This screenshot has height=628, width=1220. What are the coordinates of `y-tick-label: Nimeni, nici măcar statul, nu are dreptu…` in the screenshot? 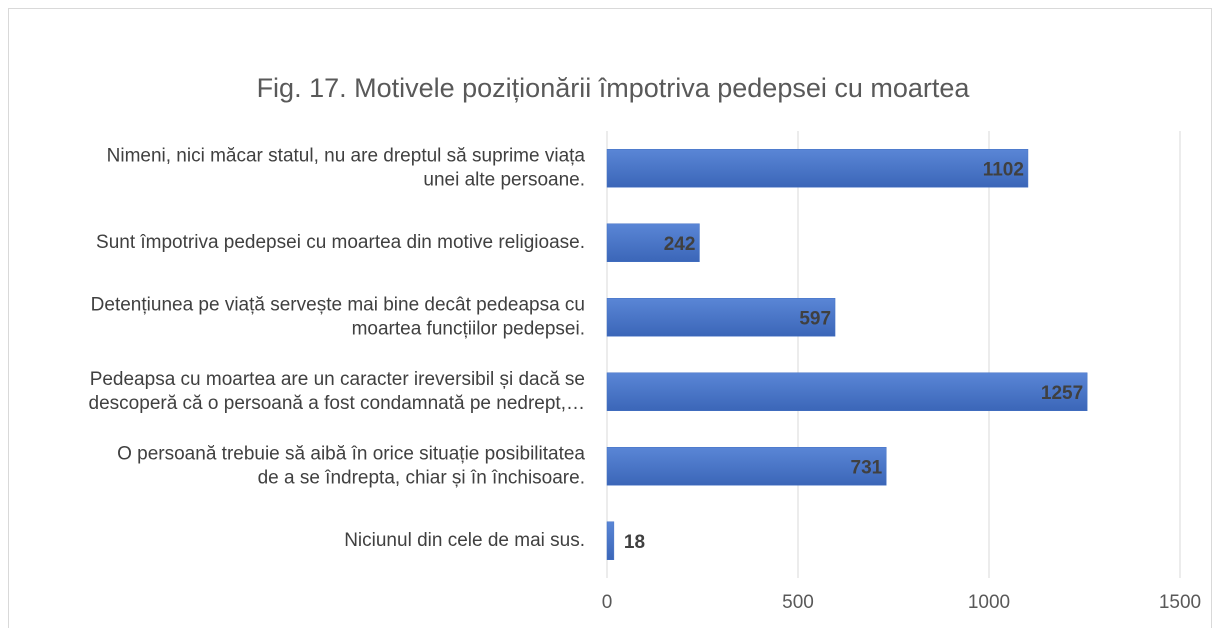 It's located at (346, 155).